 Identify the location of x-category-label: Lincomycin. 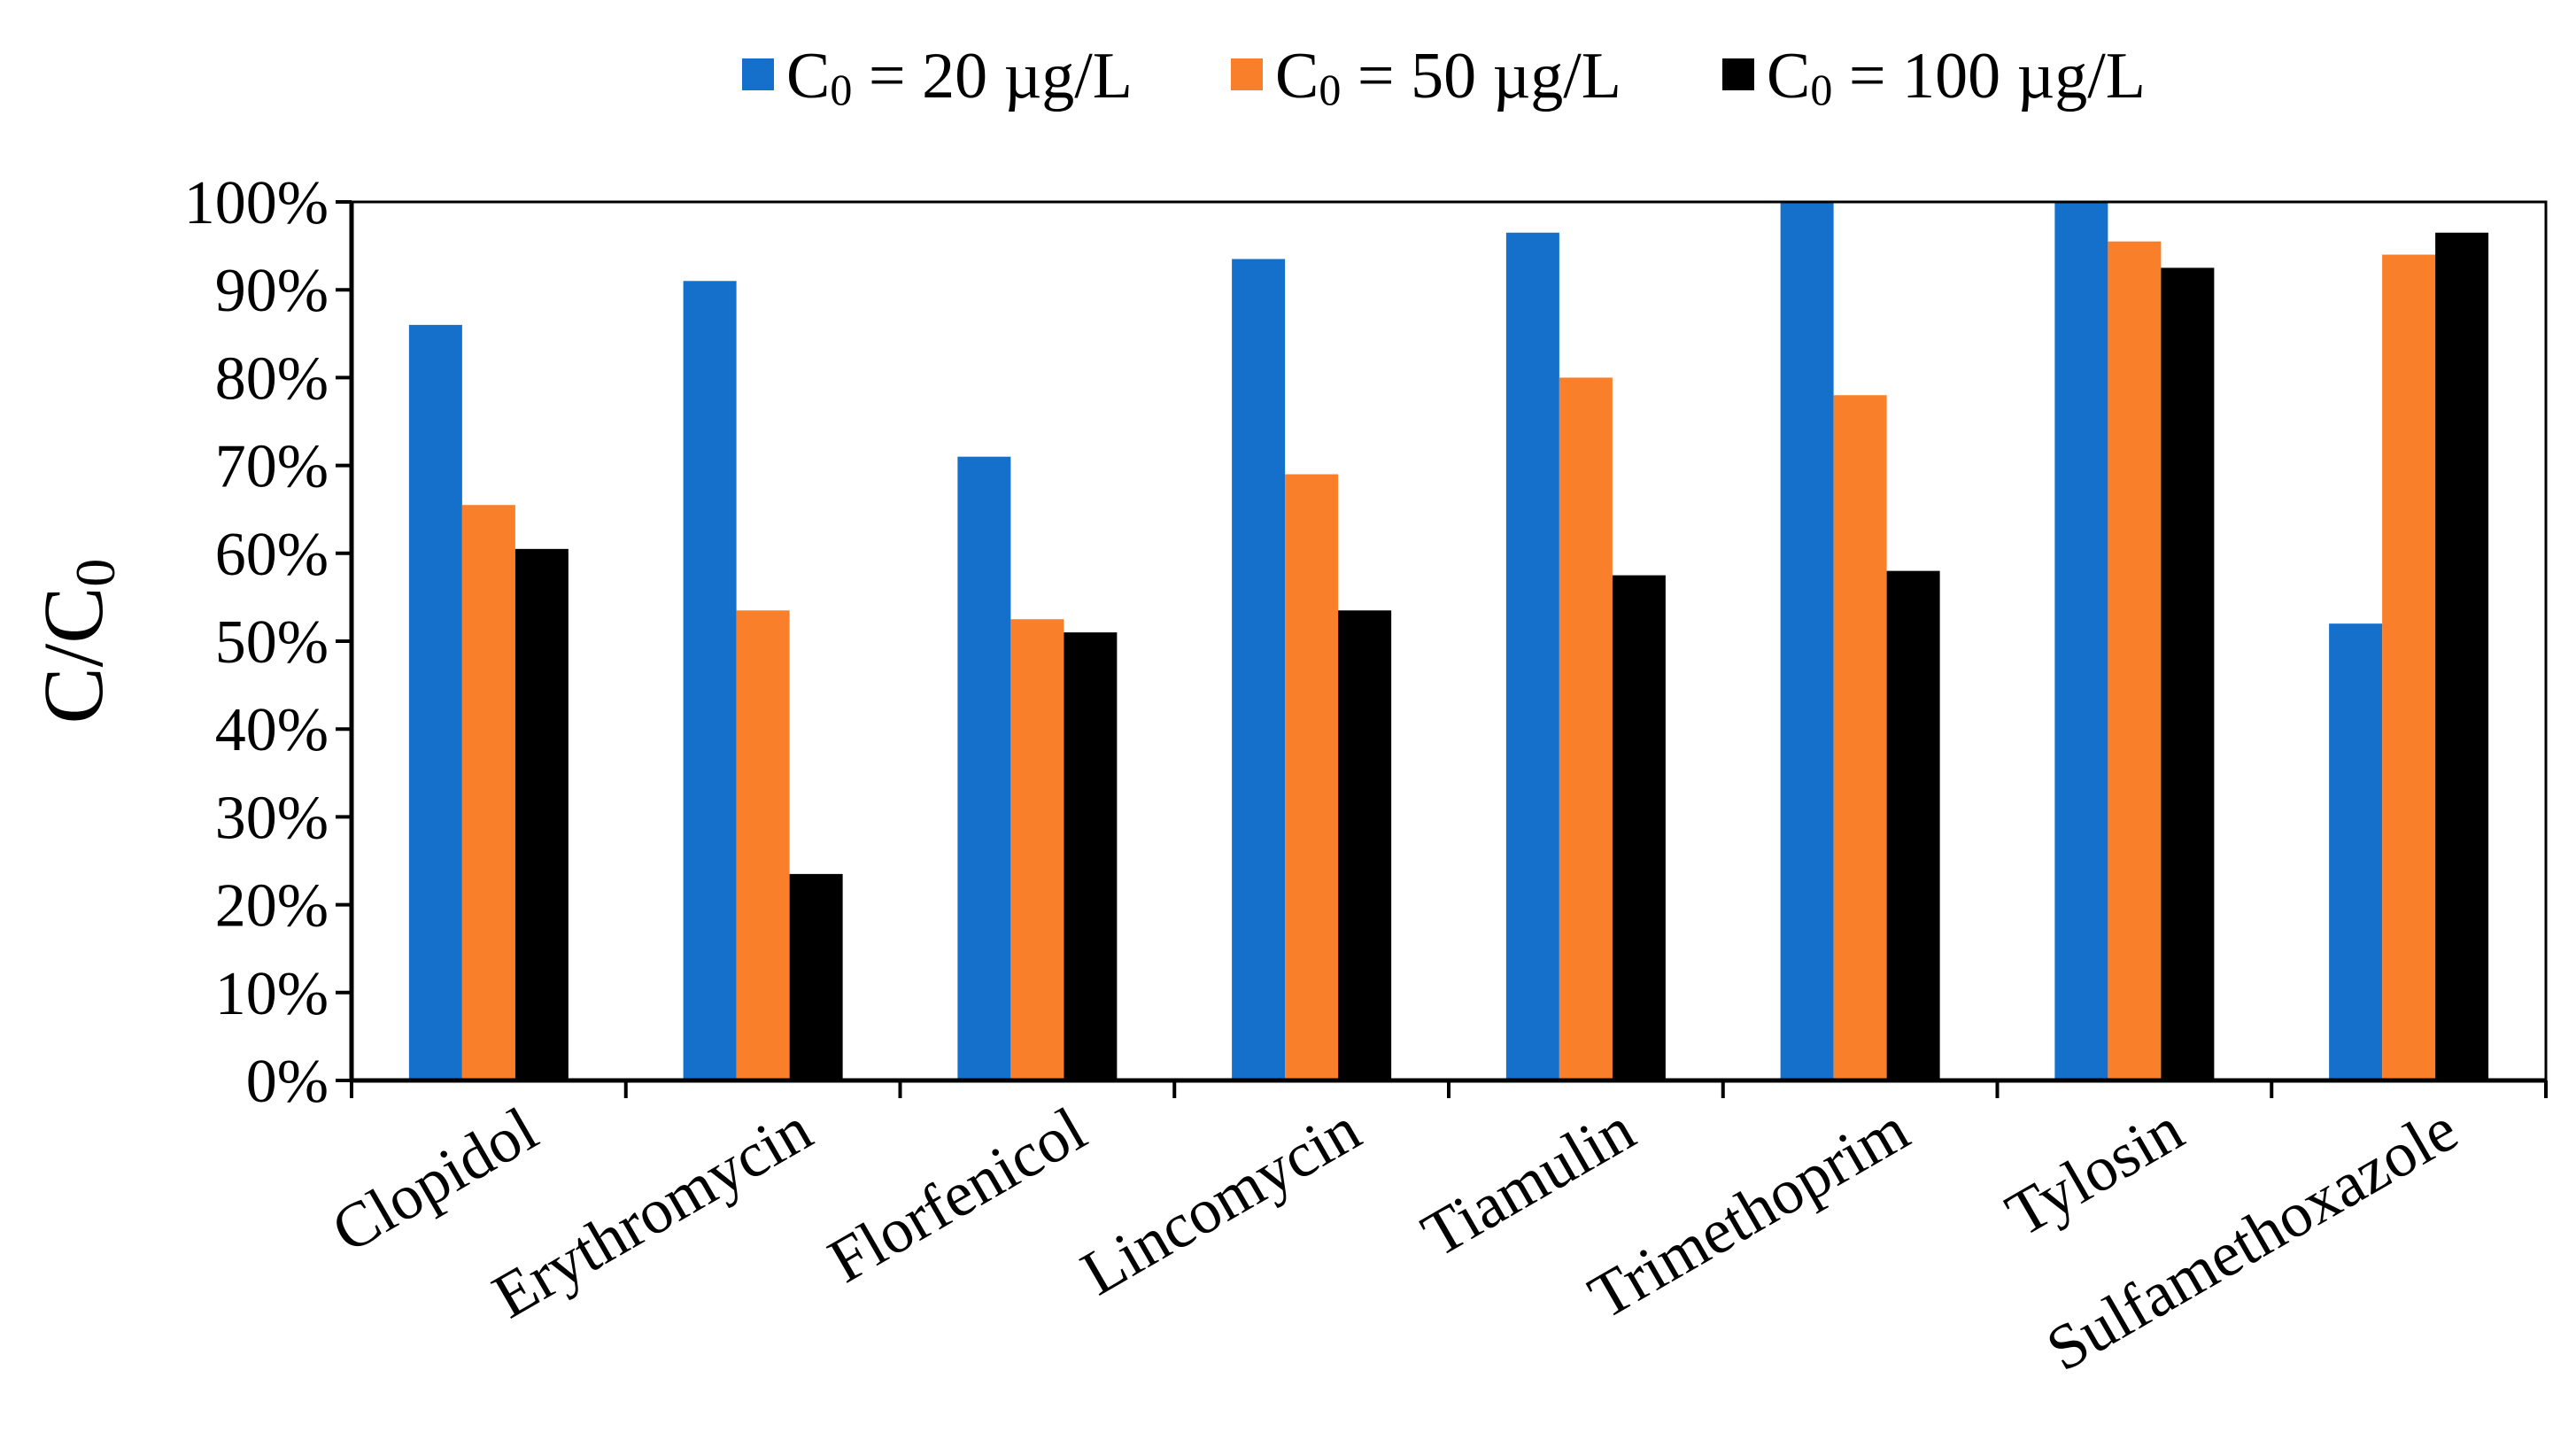
(1221, 1201).